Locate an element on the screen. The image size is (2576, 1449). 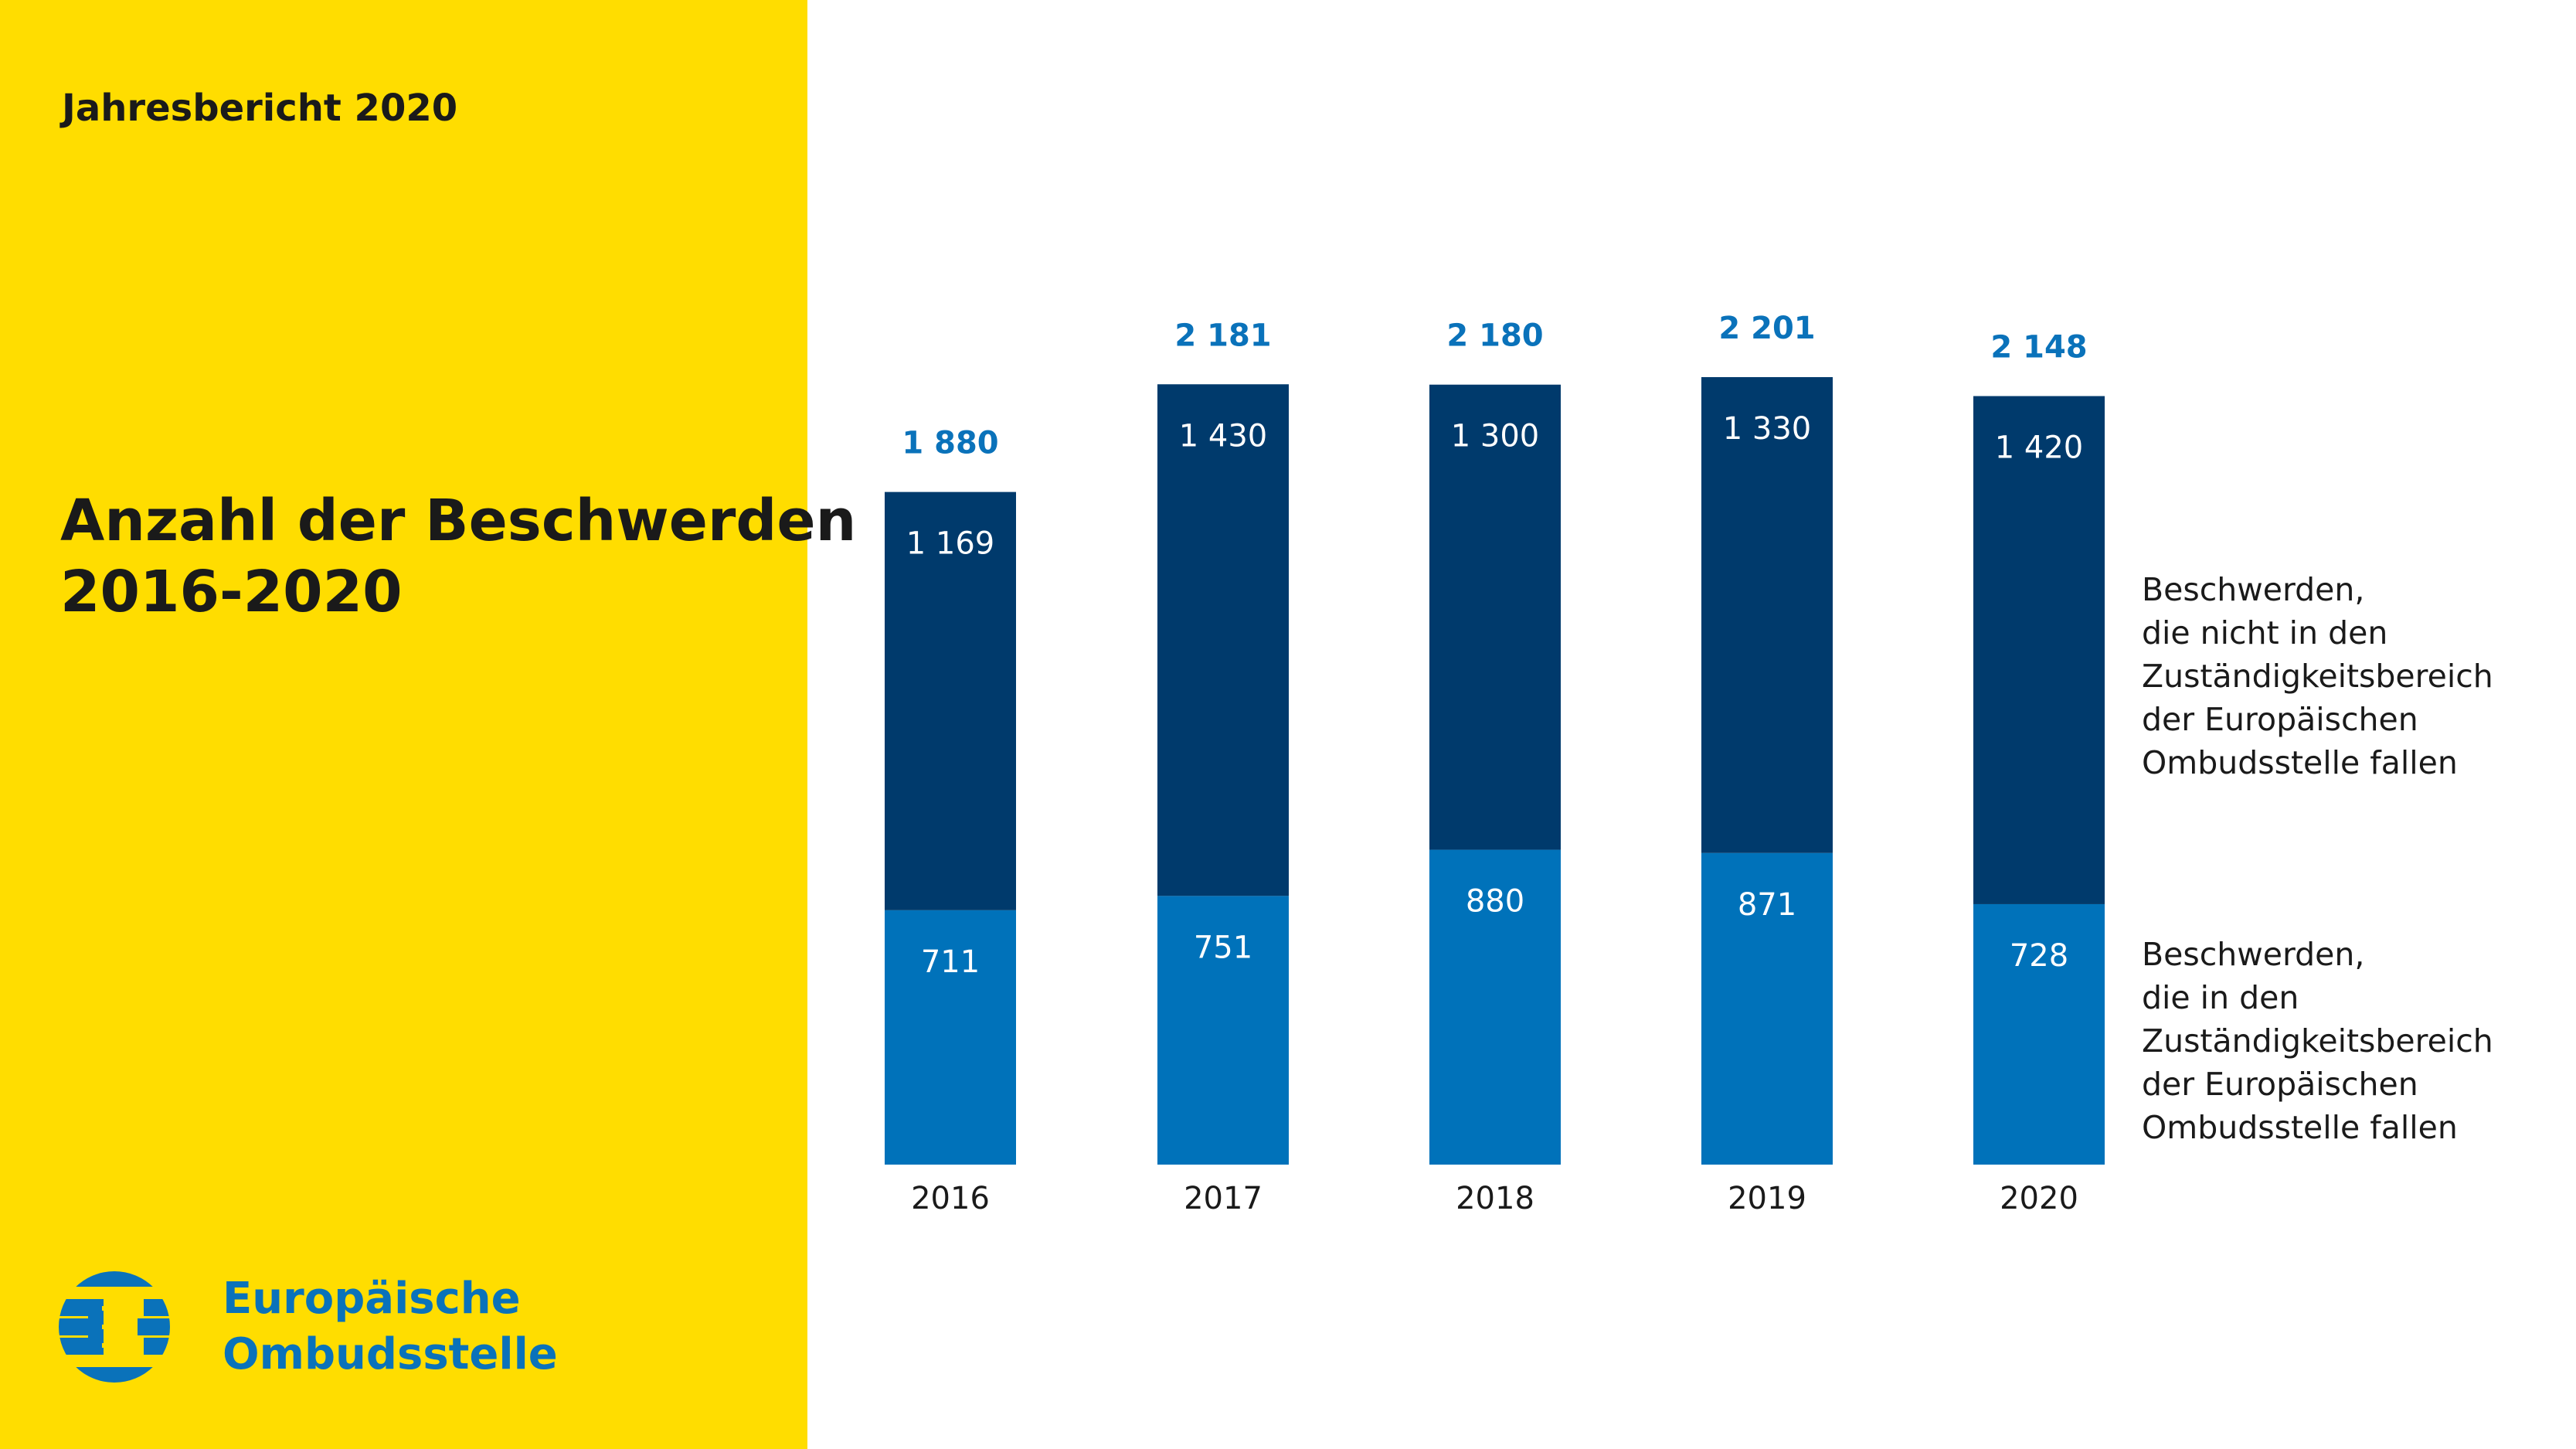
bar-inside-2020 is located at coordinates (2039, 1034).